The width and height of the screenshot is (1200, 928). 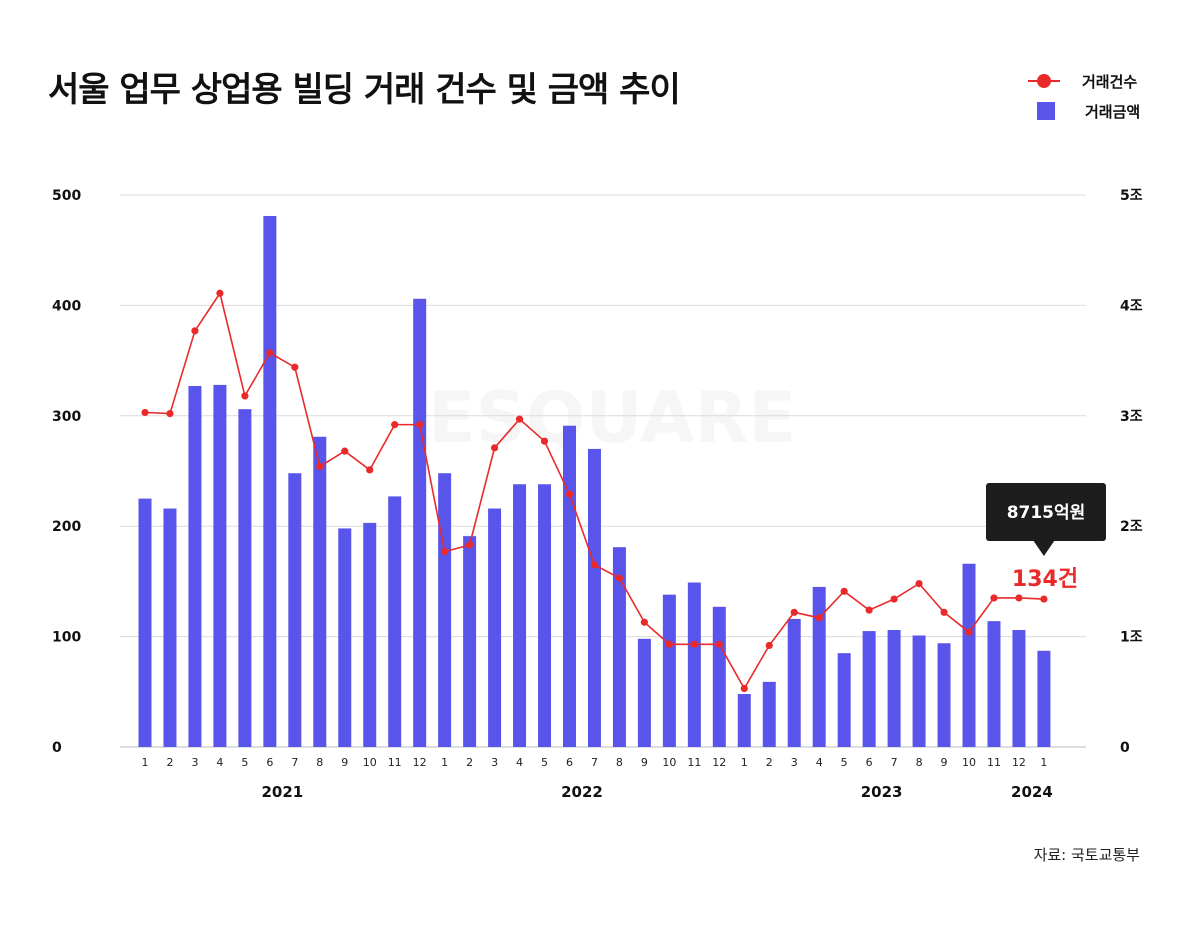 I want to click on legend-bar-swatch-icon, so click(x=1046, y=111).